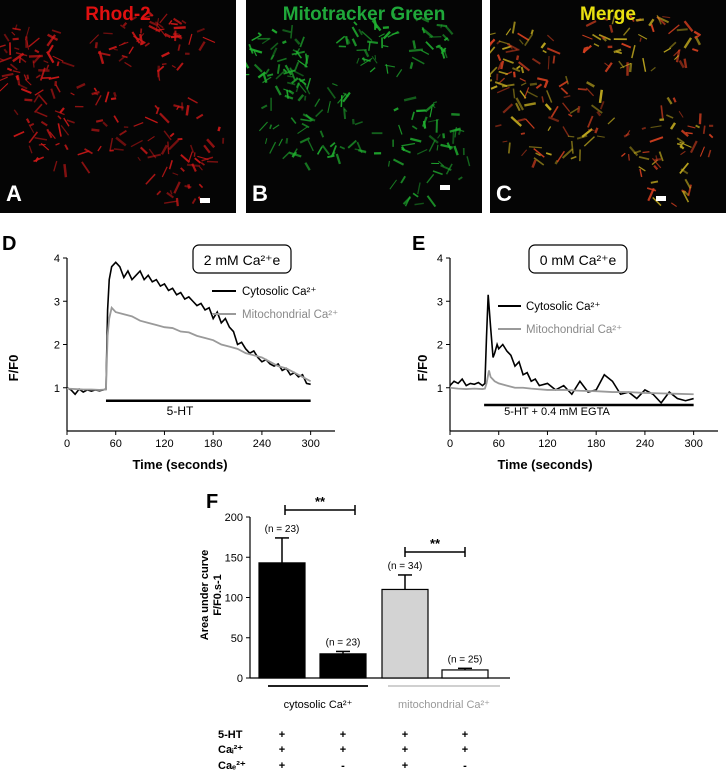 This screenshot has width=726, height=779. What do you see at coordinates (310, 444) in the screenshot?
I see `x-tick-label: 300` at bounding box center [310, 444].